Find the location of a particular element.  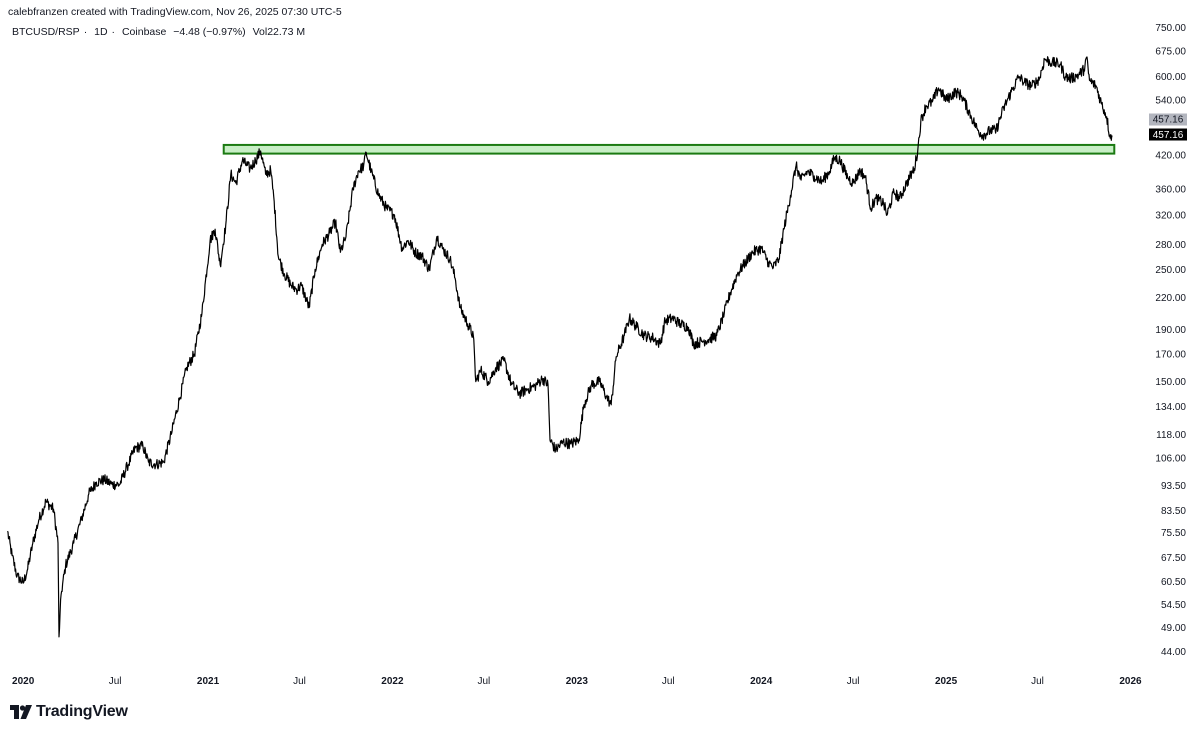

x-tick-label: 2025 is located at coordinates (946, 681).